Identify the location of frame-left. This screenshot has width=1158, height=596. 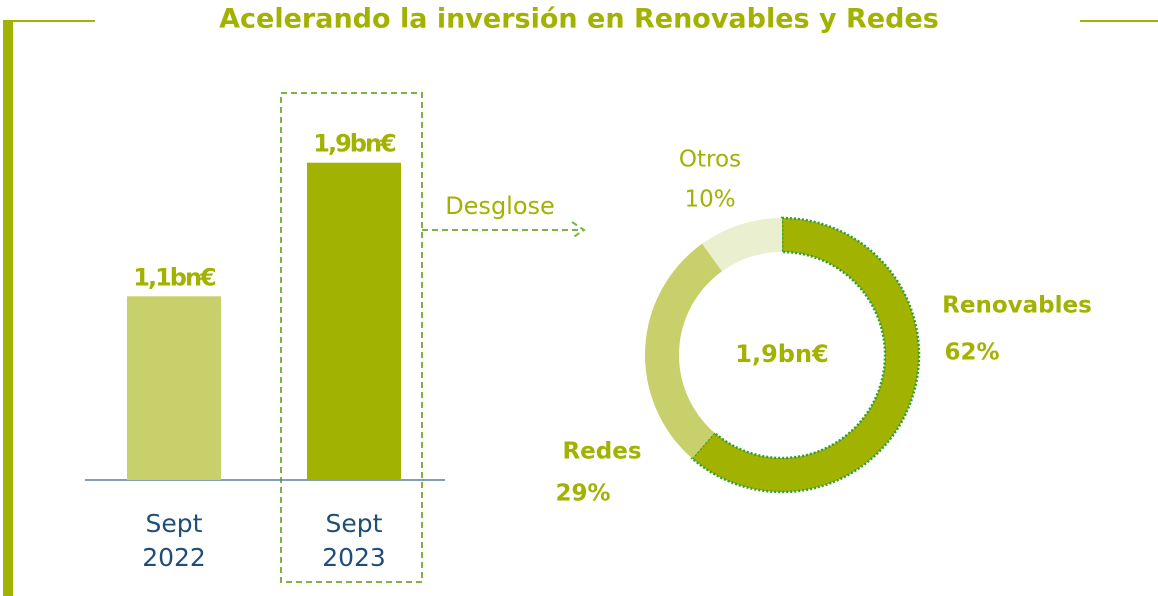
(8, 308).